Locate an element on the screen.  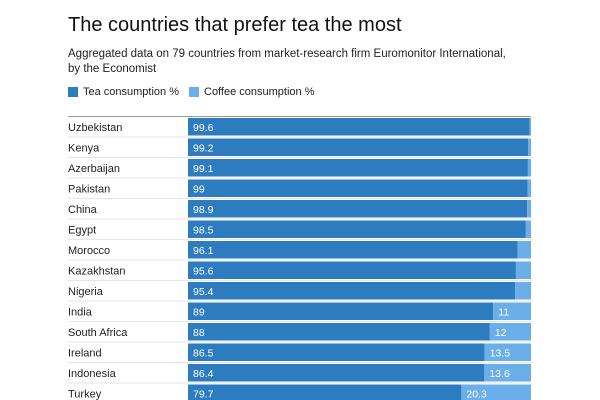
bar-row-ireland: Ireland 86.5 13.5 is located at coordinates (299, 353).